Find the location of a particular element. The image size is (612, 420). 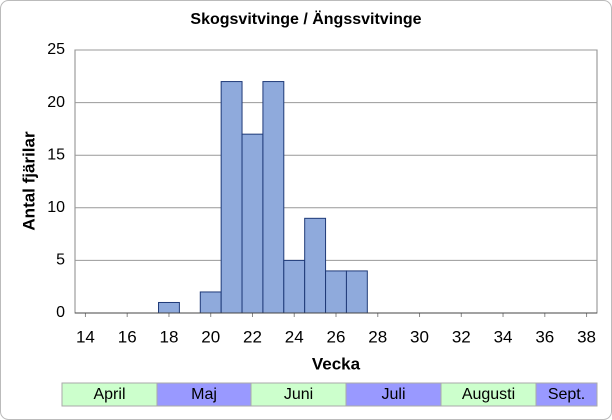

x-tick-label: 24 is located at coordinates (294, 336).